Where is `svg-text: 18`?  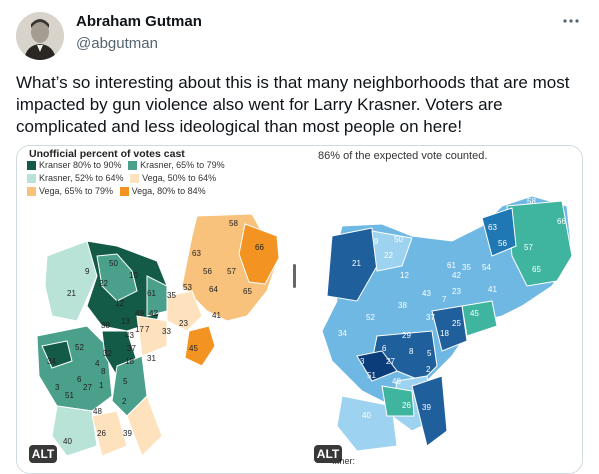 svg-text: 18 is located at coordinates (129, 361).